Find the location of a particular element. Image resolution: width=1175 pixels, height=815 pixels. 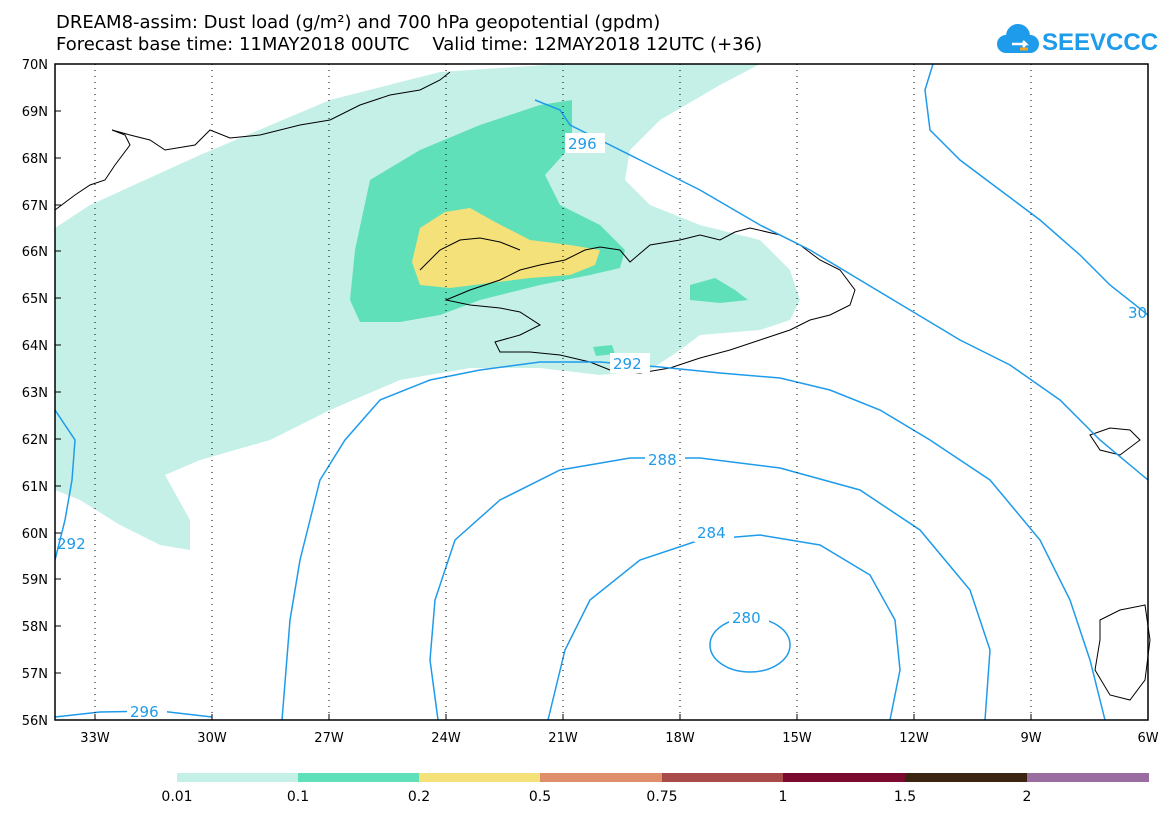

lat-label: 61N is located at coordinates (35, 487).